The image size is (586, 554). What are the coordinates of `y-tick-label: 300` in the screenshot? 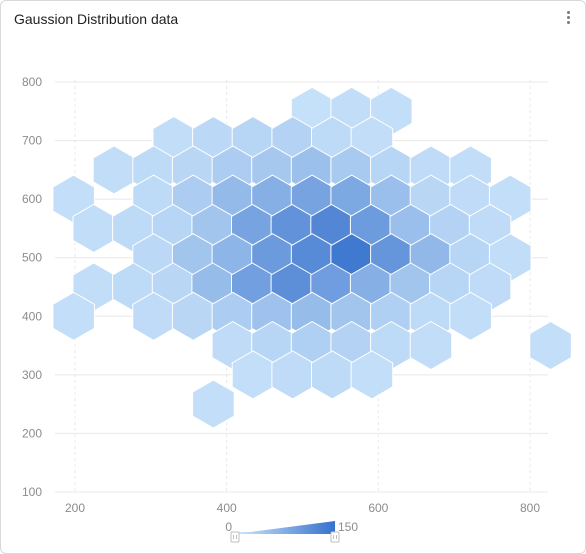 It's located at (32, 375).